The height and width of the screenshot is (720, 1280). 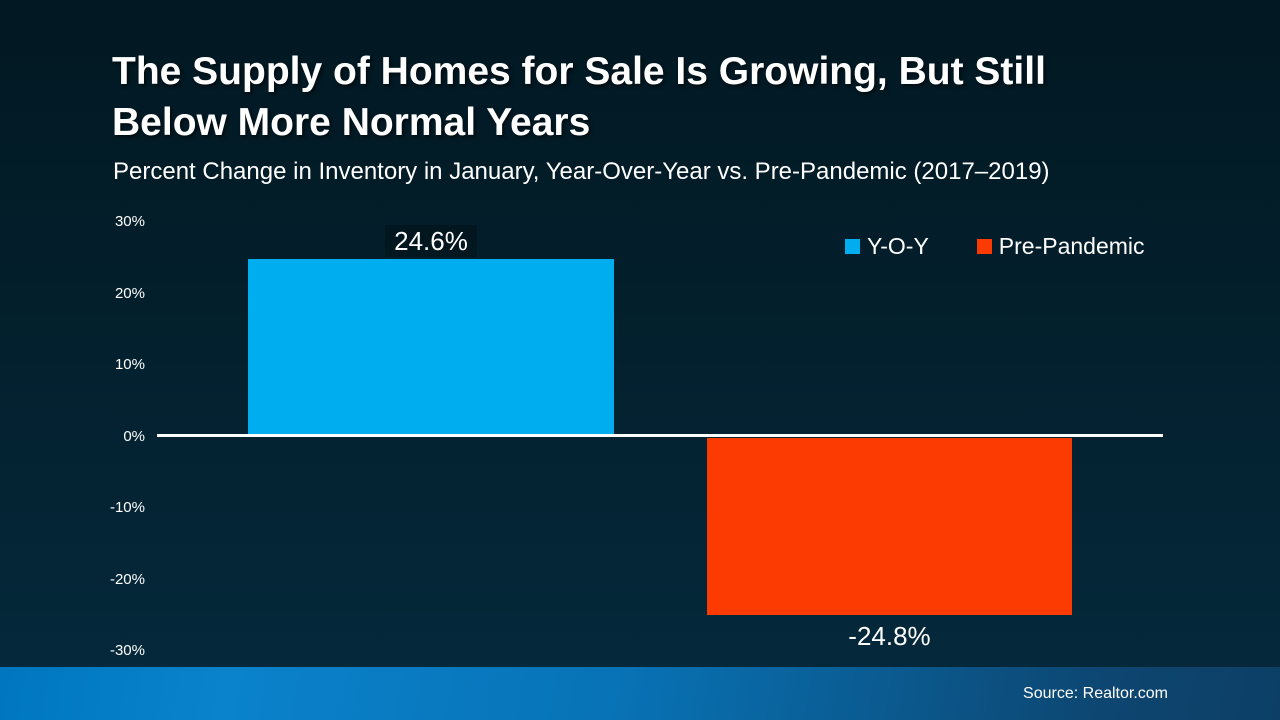 What do you see at coordinates (1071, 246) in the screenshot?
I see `legend-label-pre-pandemic: Pre-Pandemic` at bounding box center [1071, 246].